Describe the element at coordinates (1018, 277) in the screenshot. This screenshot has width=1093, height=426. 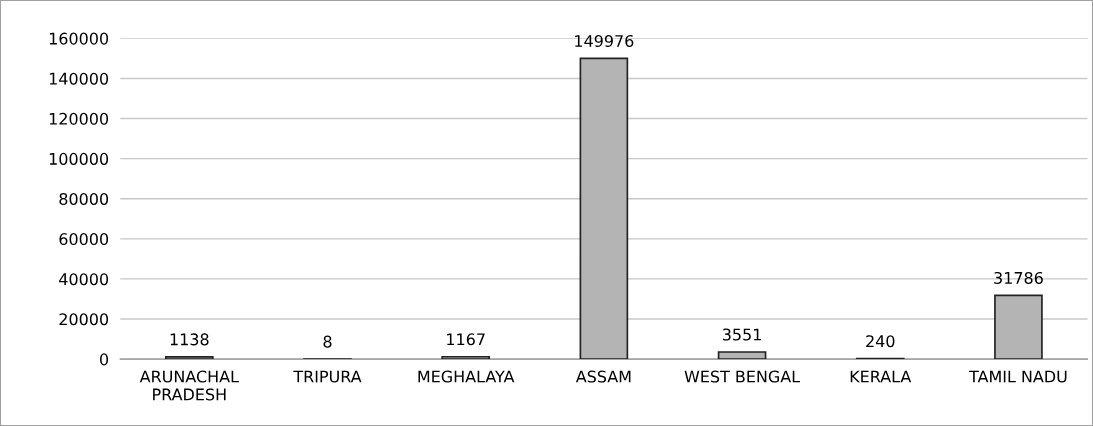
I see `data-label: 31786` at that location.